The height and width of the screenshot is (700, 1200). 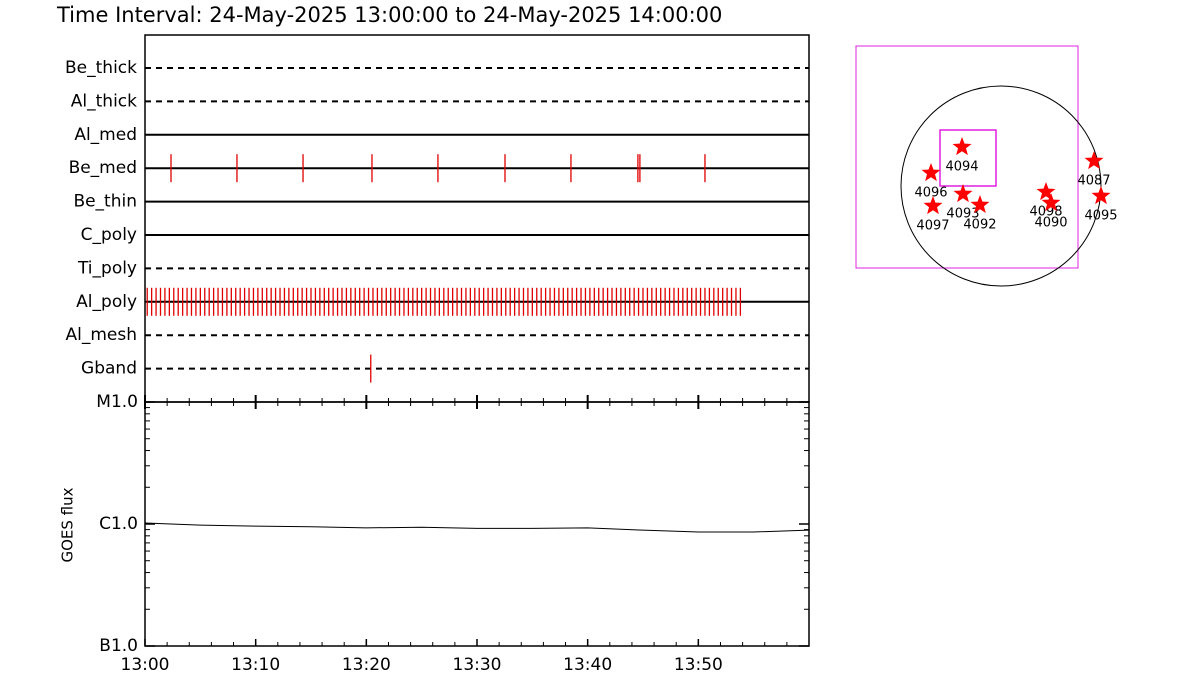 What do you see at coordinates (104, 101) in the screenshot?
I see `filter-label: Al_thick` at bounding box center [104, 101].